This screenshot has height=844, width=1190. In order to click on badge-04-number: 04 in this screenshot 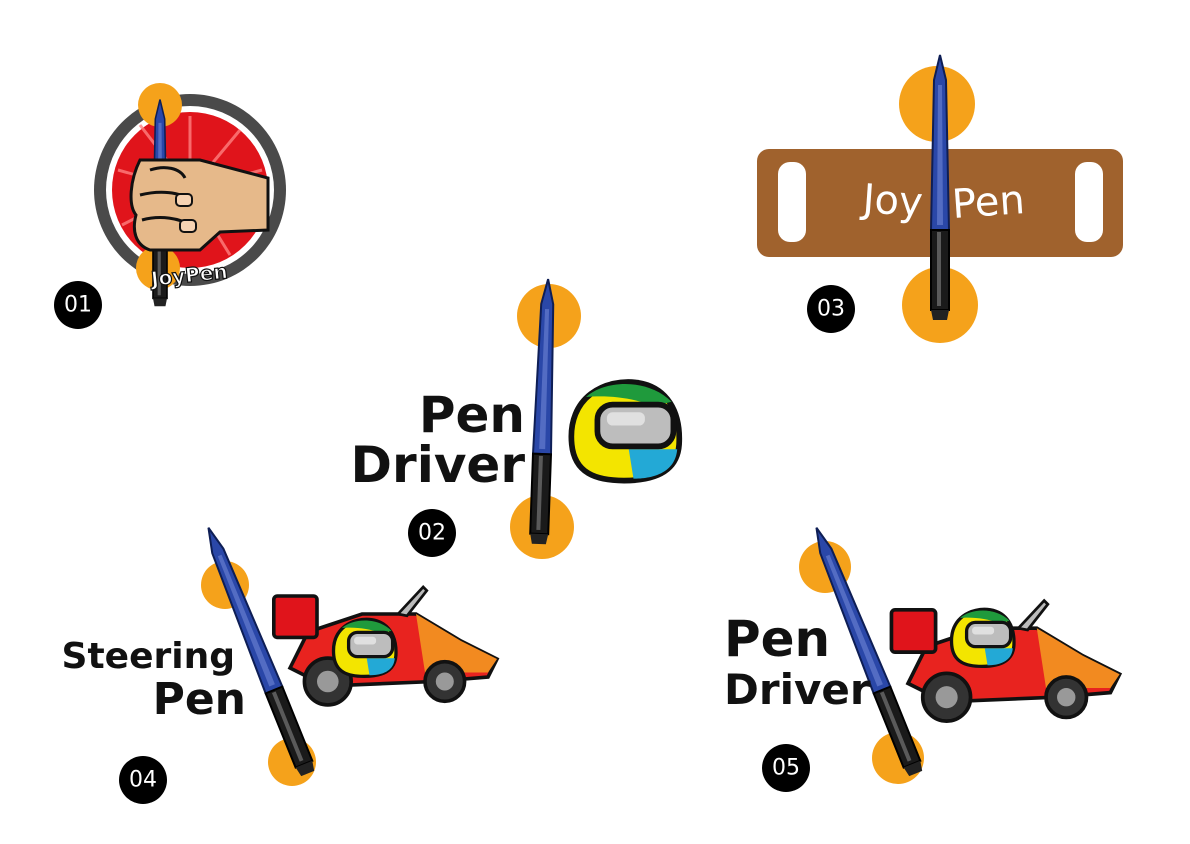, I will do `click(143, 780)`.